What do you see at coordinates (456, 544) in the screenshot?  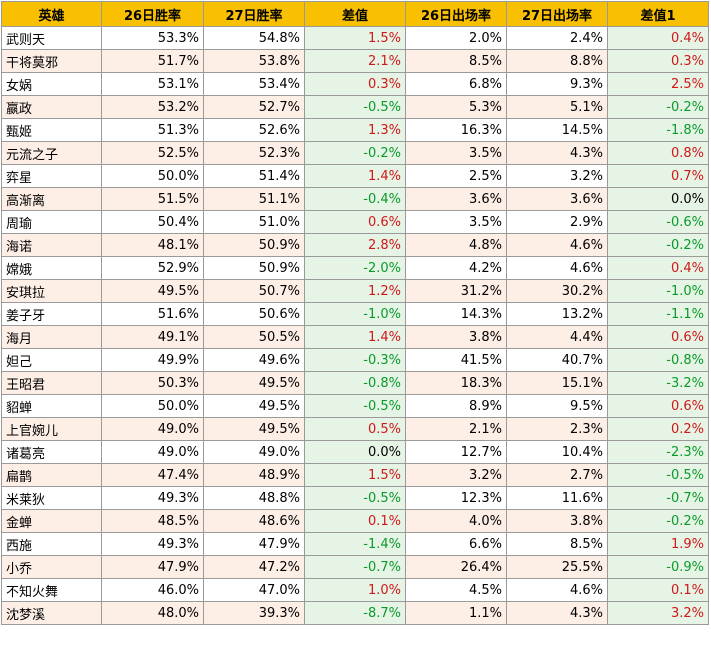 I see `pickrate-26-cell: 6.6%` at bounding box center [456, 544].